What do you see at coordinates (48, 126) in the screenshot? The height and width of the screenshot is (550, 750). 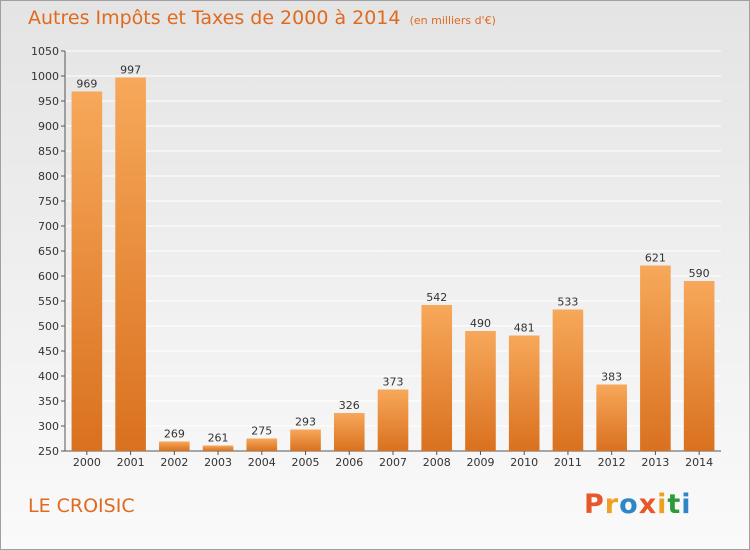 I see `y-tick-label: 900` at bounding box center [48, 126].